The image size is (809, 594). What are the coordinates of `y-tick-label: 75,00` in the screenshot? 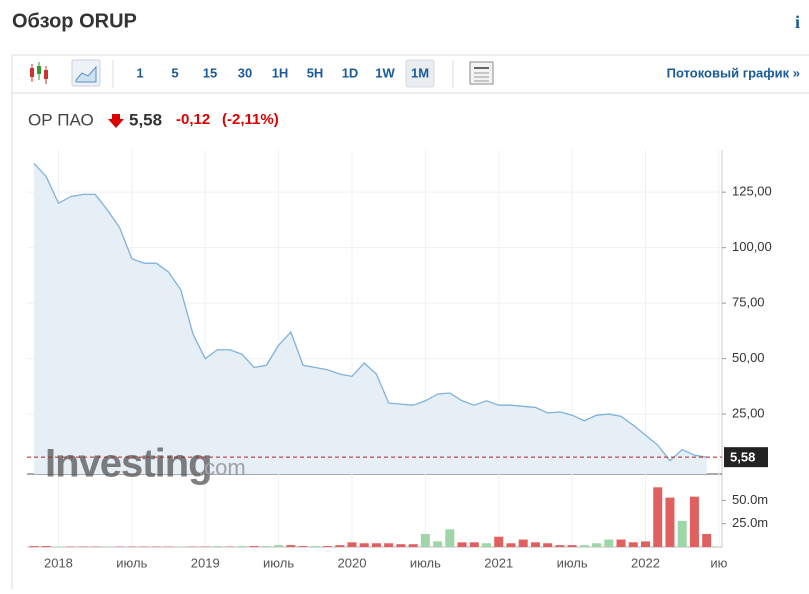 It's located at (748, 302).